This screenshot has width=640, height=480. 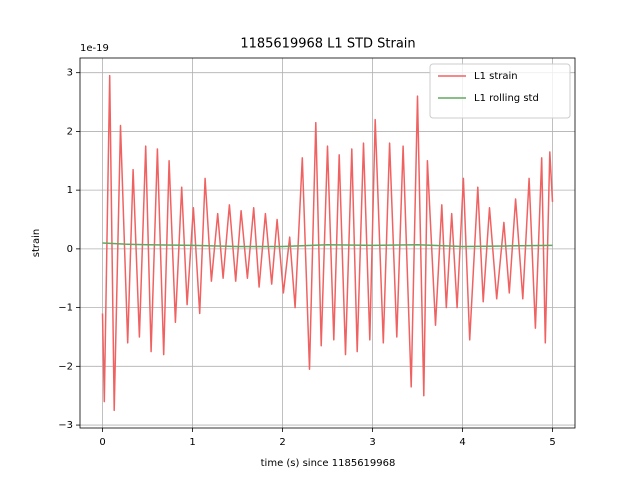 I want to click on x-tick-label: 1, so click(x=192, y=442).